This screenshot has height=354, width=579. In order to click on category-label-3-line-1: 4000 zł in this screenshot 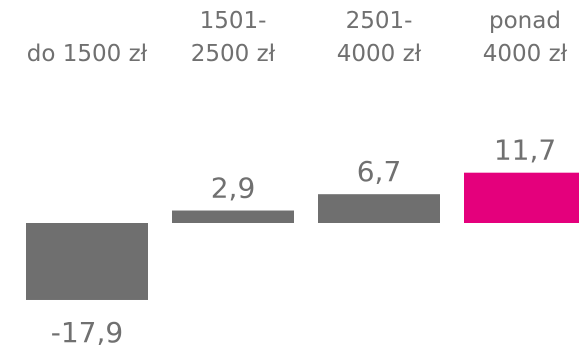, I will do `click(525, 54)`.